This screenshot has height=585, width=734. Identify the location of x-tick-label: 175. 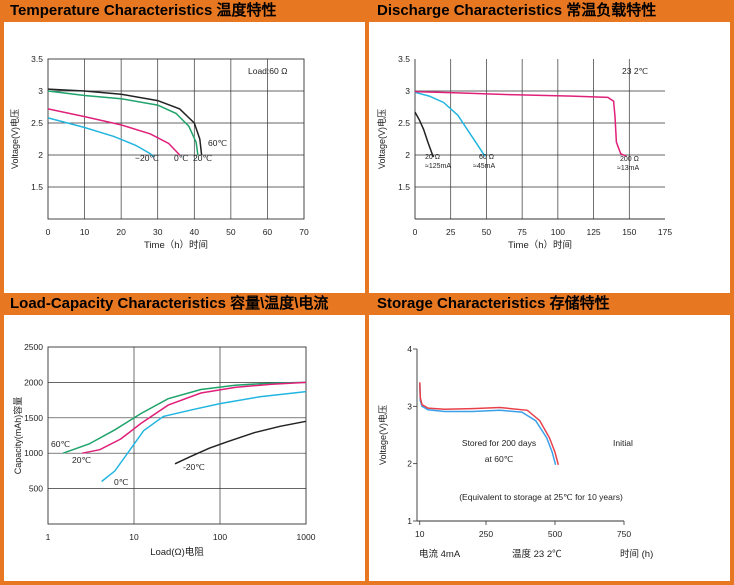
(665, 232).